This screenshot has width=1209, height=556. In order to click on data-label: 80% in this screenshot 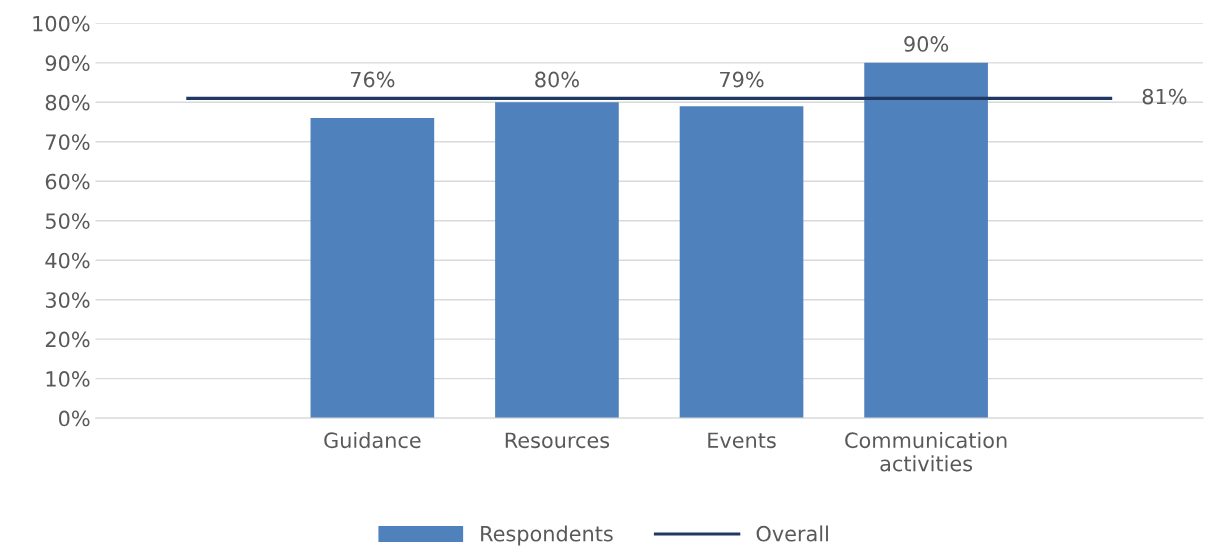, I will do `click(557, 79)`.